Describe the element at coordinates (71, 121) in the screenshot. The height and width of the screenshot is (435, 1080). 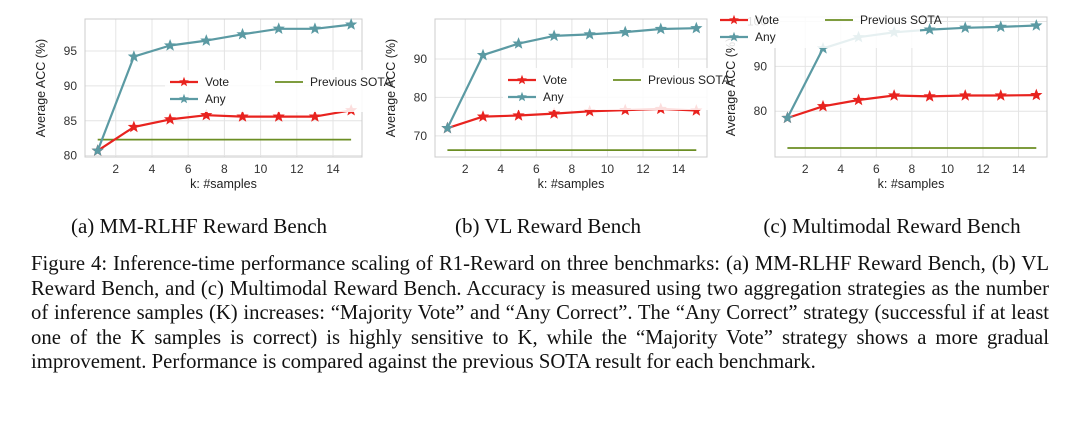
I see `y-tick-label: 85` at that location.